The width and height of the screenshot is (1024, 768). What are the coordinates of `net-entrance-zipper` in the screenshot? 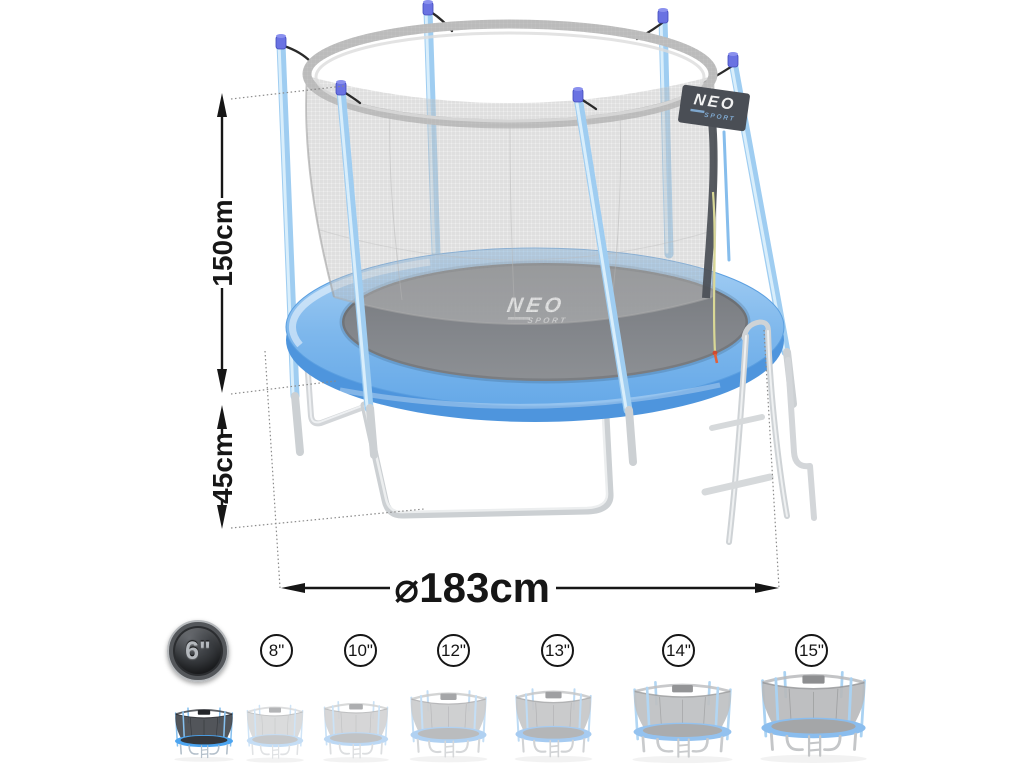 It's located at (710, 241).